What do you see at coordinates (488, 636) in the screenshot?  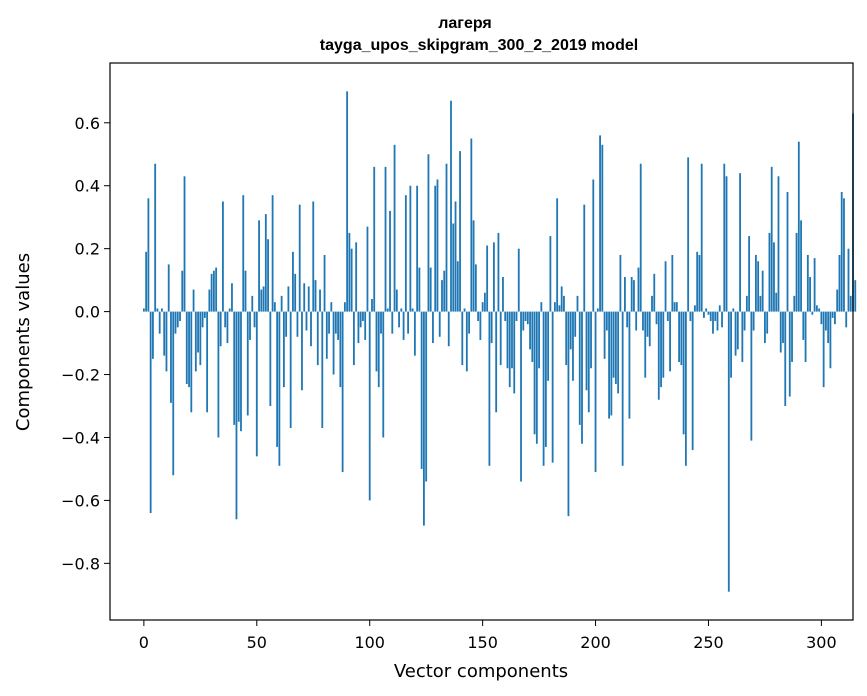 I see `x-axis-ticks: 0 50 100 150 200 250 300` at bounding box center [488, 636].